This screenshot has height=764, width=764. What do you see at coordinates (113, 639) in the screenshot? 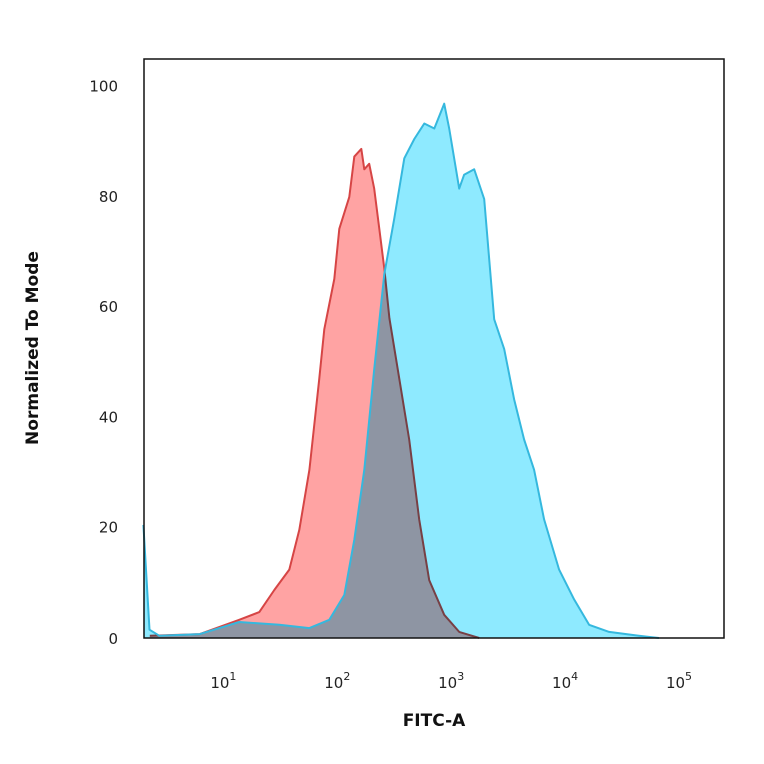
I see `y-tick-label: 0` at bounding box center [113, 639].